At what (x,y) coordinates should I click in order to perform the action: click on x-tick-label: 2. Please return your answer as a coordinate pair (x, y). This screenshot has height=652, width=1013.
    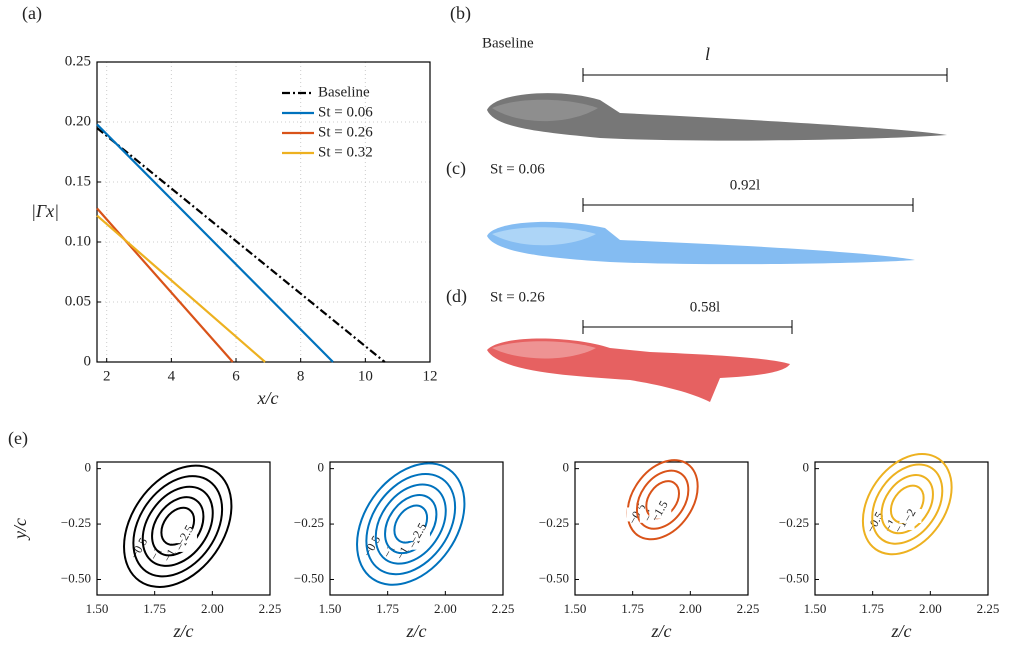
    Looking at the image, I should click on (107, 376).